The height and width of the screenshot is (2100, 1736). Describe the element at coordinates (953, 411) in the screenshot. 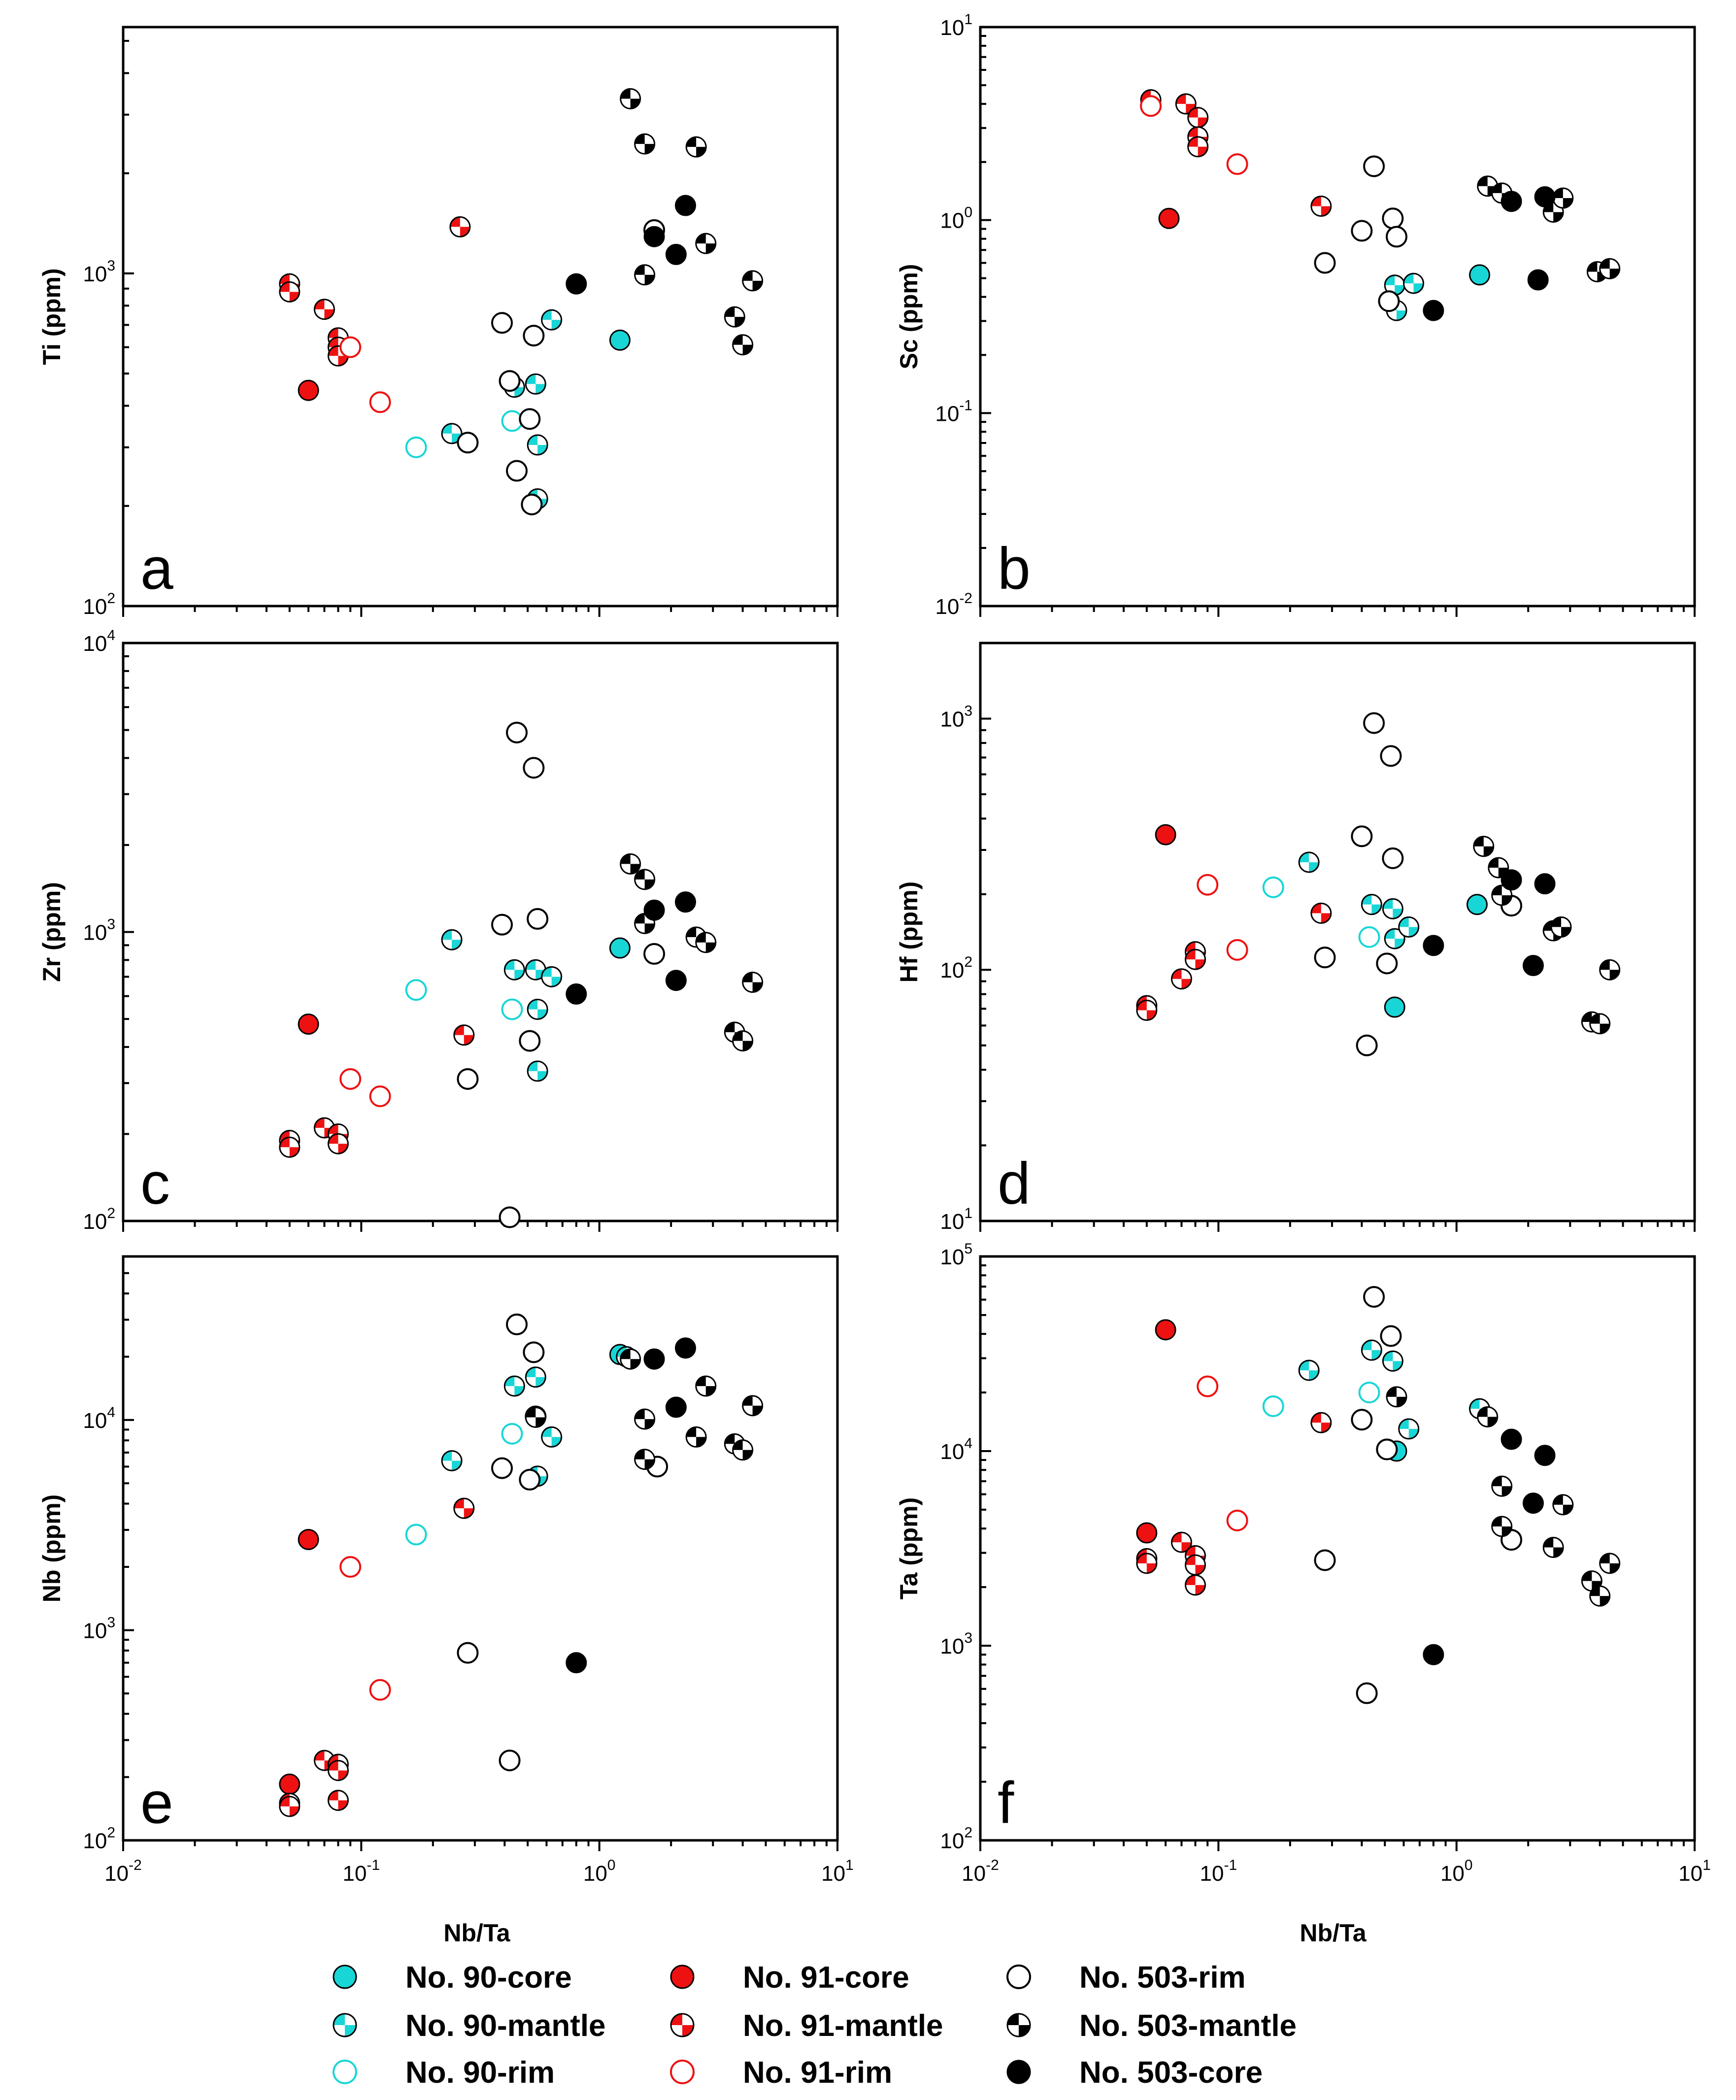

I see `y-tick-label: 10⁻¹` at that location.